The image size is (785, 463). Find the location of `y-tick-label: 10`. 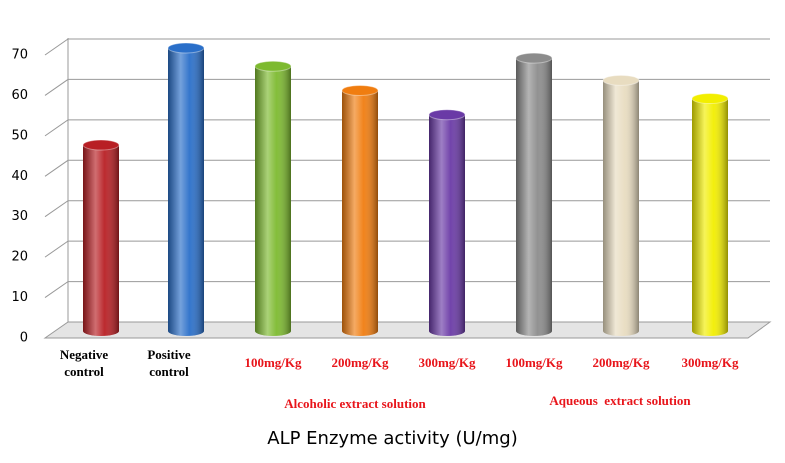

y-tick-label: 10 is located at coordinates (19, 297).